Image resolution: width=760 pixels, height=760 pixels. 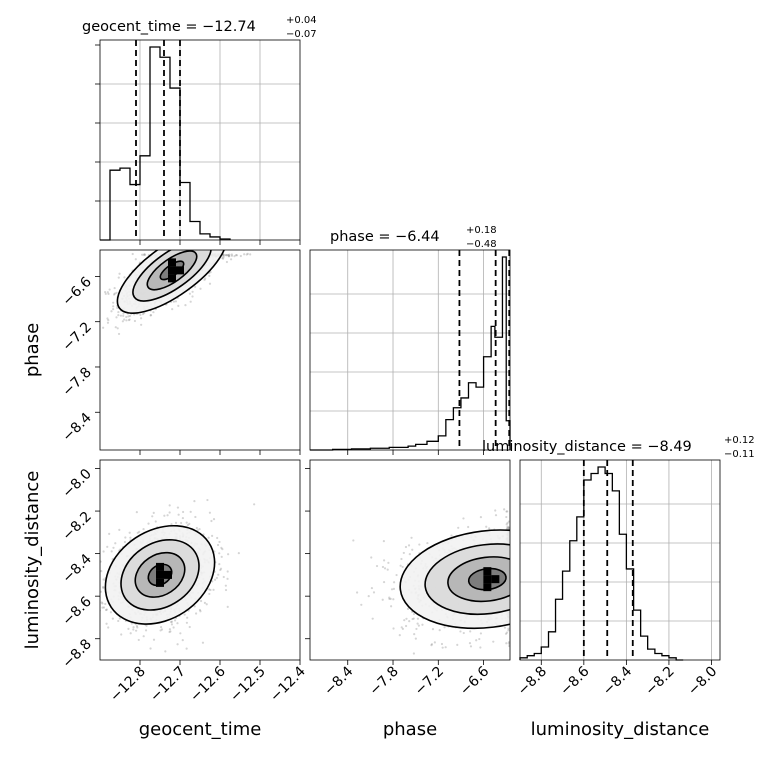 What do you see at coordinates (76, 653) in the screenshot?
I see `y-tick-label: −8.8` at bounding box center [76, 653].